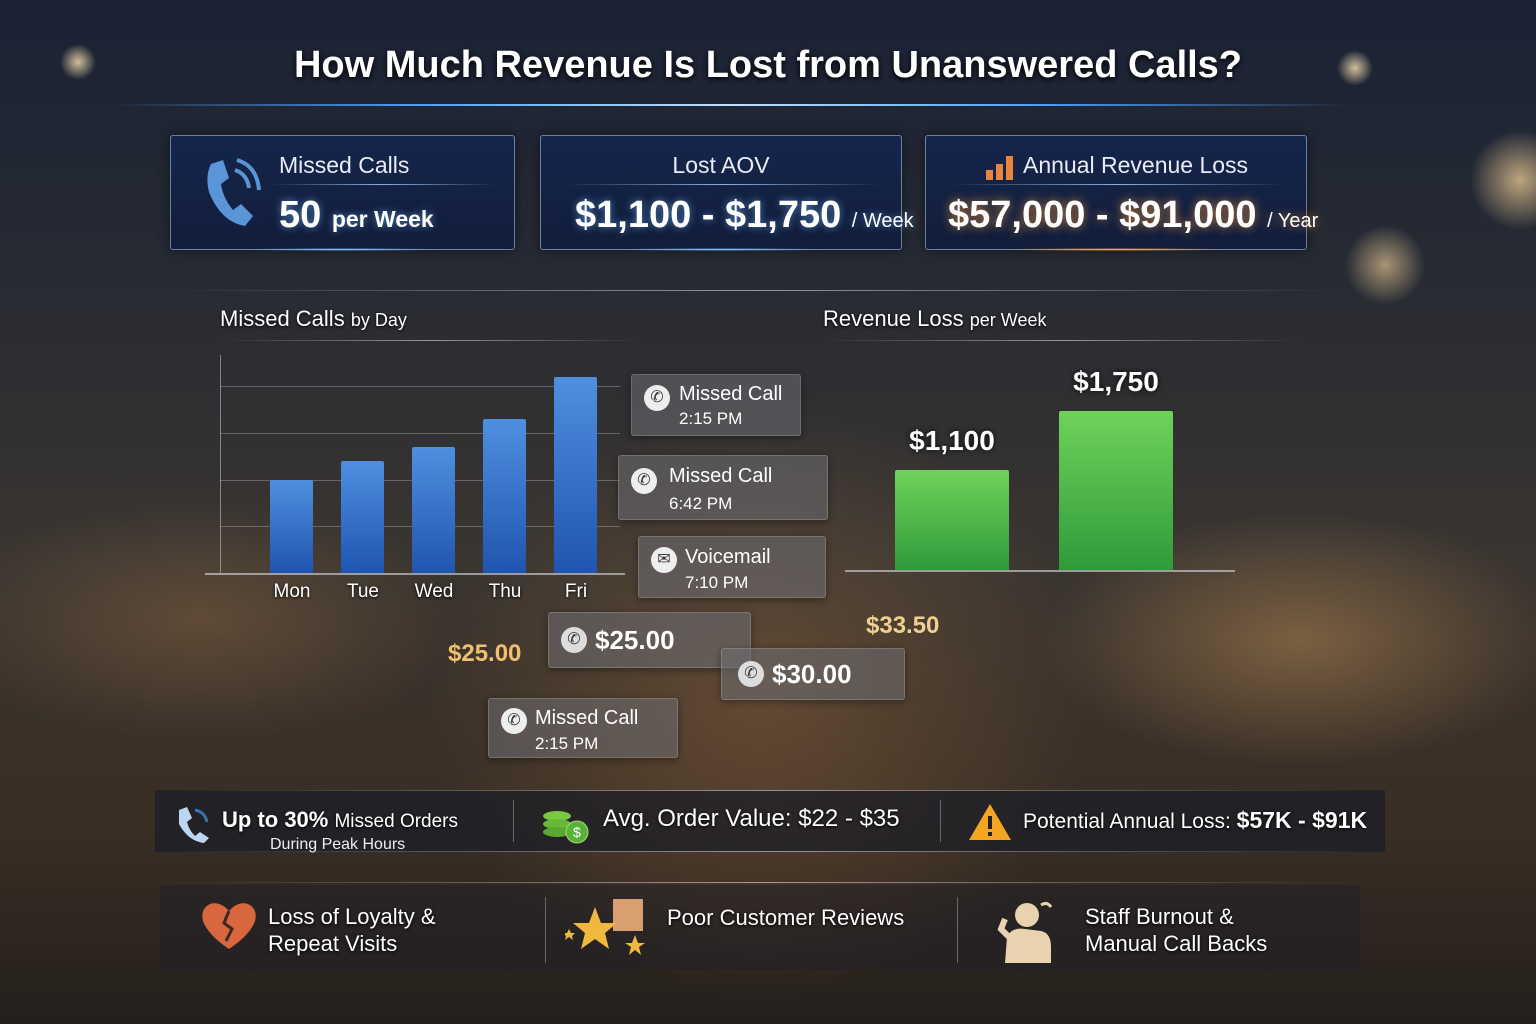 The height and width of the screenshot is (1024, 1536). What do you see at coordinates (291, 526) in the screenshot?
I see `bar-mon` at bounding box center [291, 526].